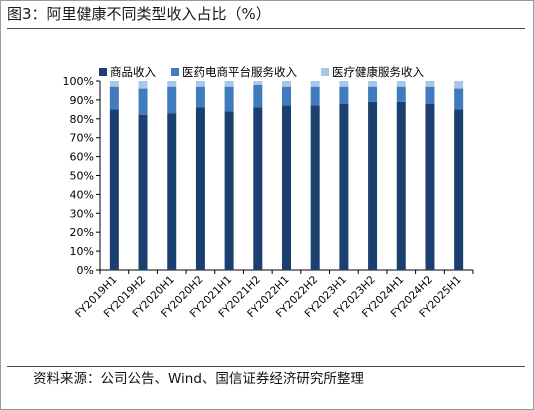  What do you see at coordinates (82, 157) in the screenshot?
I see `y-tick-label: 60%` at bounding box center [82, 157].